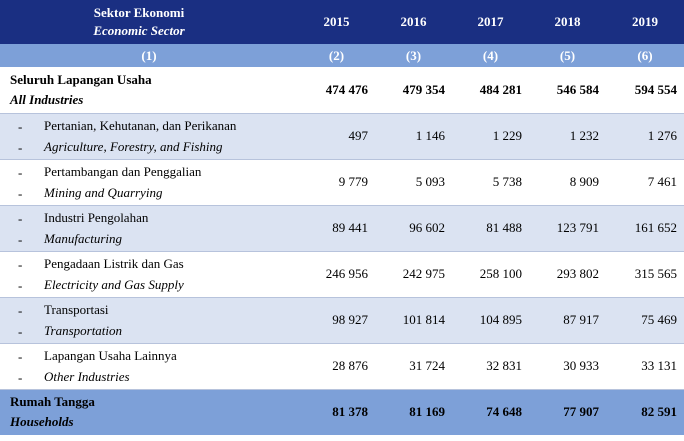  Describe the element at coordinates (346, 273) in the screenshot. I see `table-cell: 246 956` at that location.